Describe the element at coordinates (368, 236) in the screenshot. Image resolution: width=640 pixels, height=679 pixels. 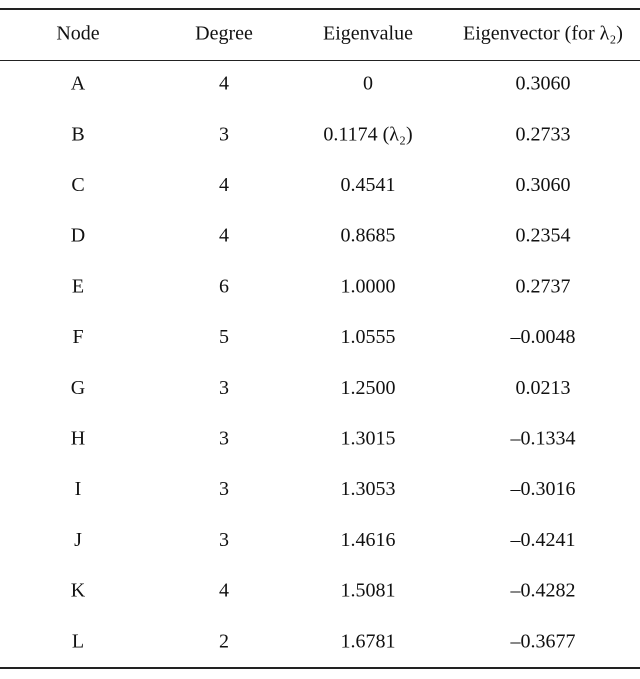
I see `table-cell: 0.8685` at that location.